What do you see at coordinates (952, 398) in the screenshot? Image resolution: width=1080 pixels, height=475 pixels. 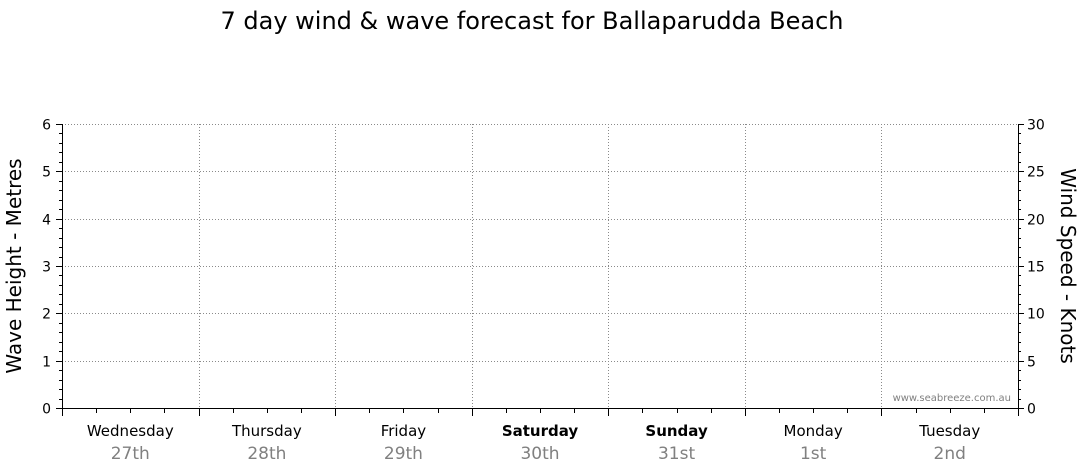 I see `watermark: www.seabreeze.com.au` at bounding box center [952, 398].